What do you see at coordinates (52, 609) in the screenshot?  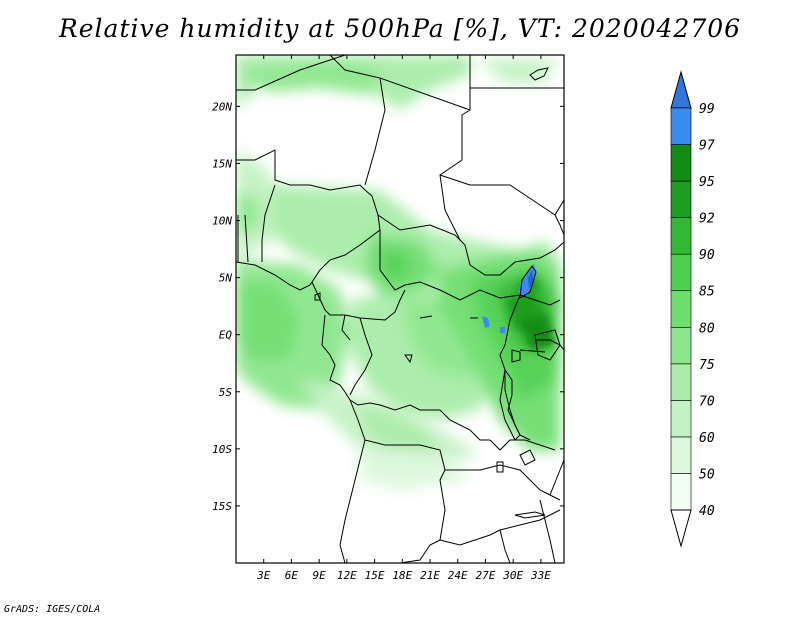 I see `grads-credit: GrADS: IGES/COLA` at bounding box center [52, 609].